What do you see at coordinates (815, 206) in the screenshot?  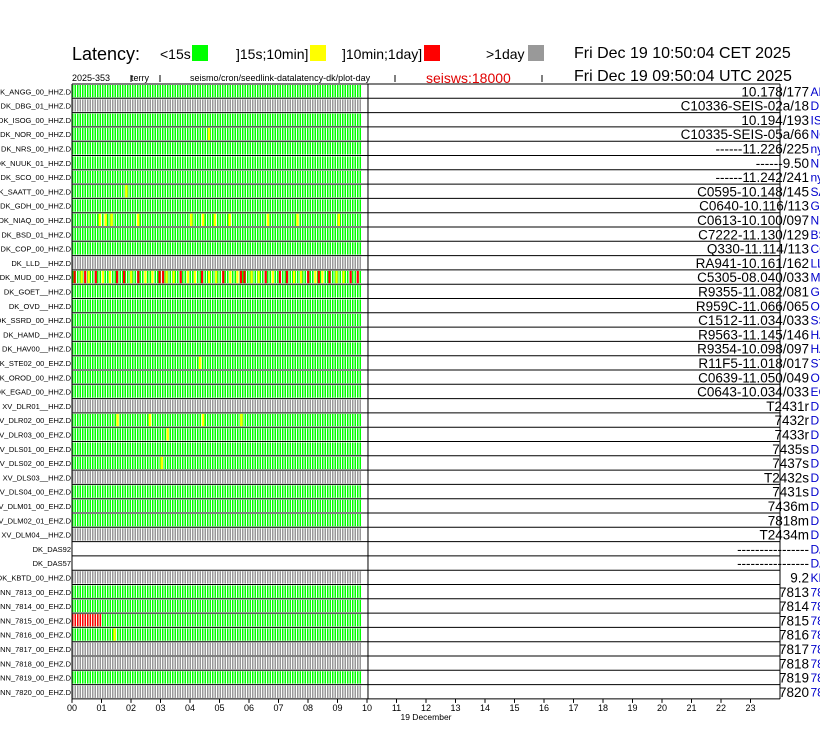 I see `station-id: GDH` at bounding box center [815, 206].